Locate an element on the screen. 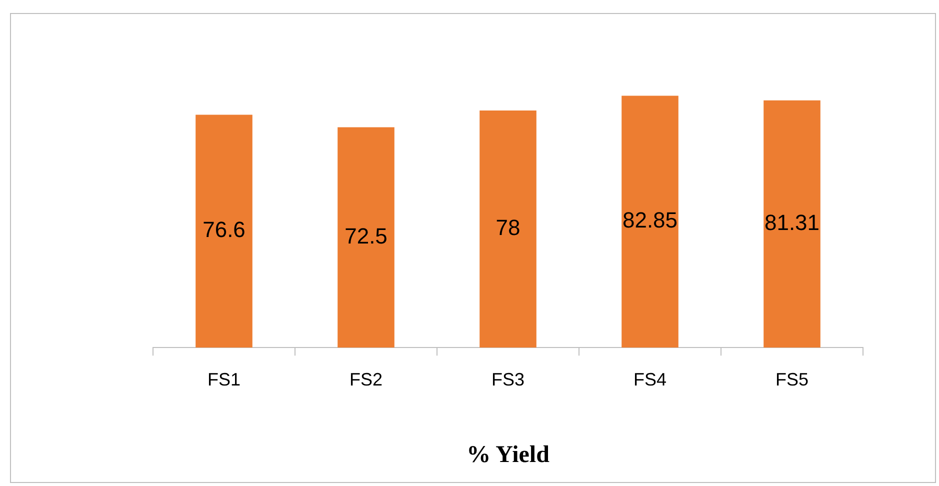  data-label: 78 is located at coordinates (508, 227).